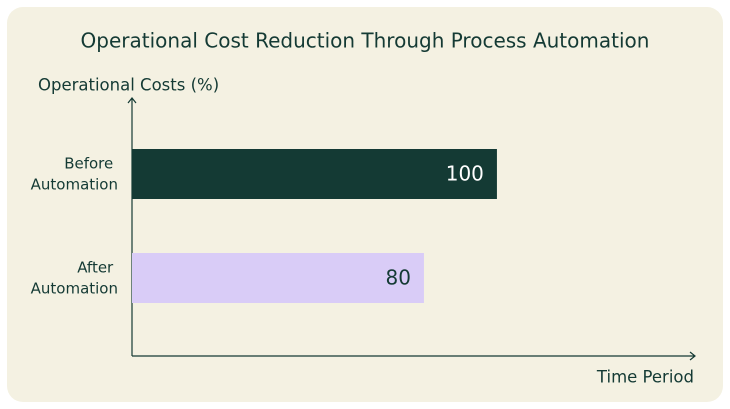  I want to click on y-axis, so click(132, 226).